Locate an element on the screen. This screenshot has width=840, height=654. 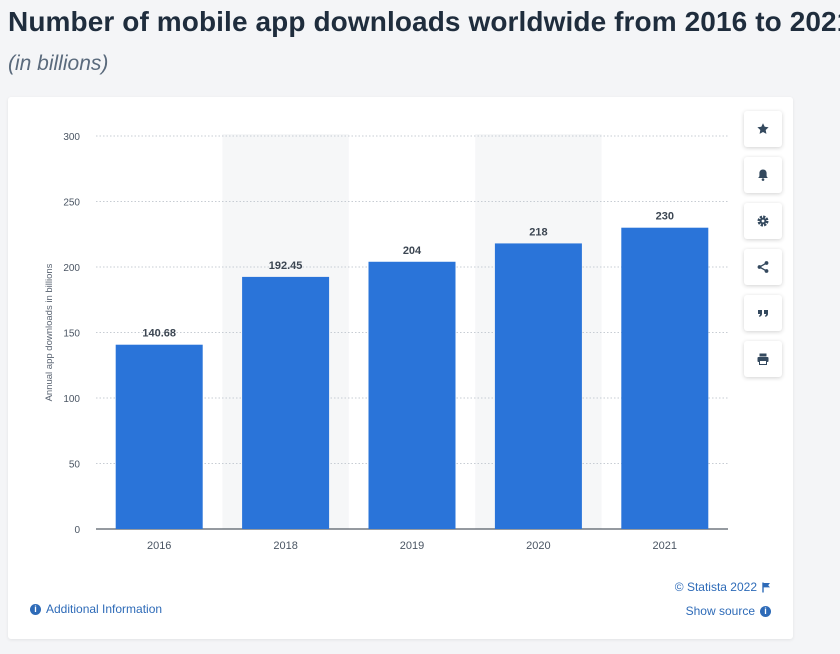
share-button is located at coordinates (763, 267).